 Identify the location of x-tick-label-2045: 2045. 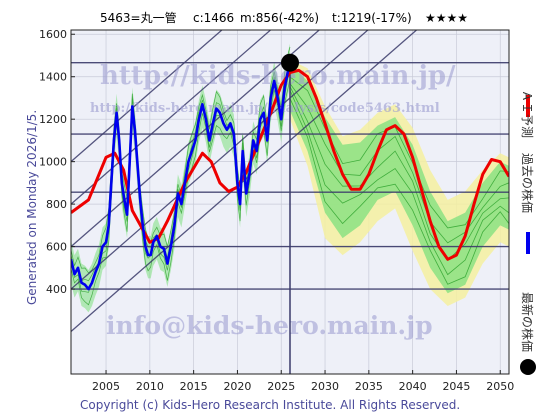
(456, 386).